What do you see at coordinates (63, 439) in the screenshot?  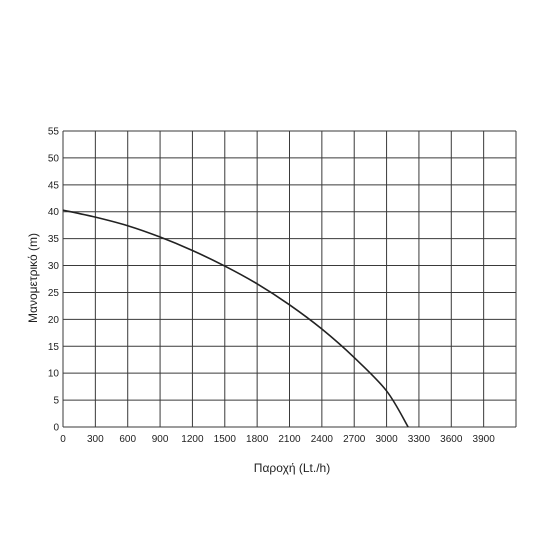 I see `x-tick-label: 0` at bounding box center [63, 439].